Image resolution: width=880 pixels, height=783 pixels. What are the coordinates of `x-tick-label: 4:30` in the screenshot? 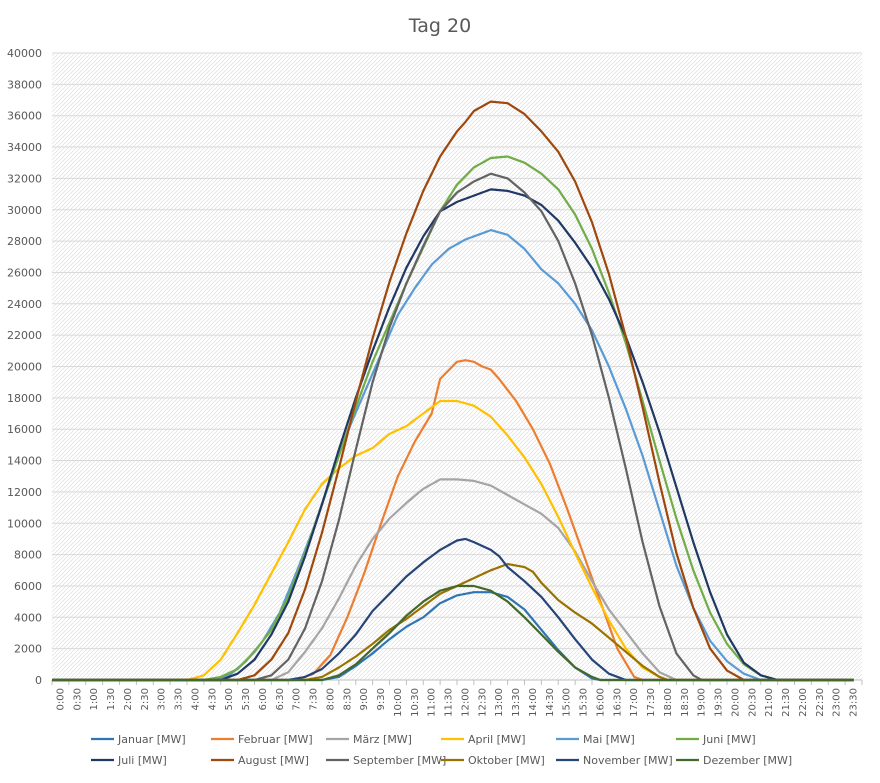 It's located at (212, 699).